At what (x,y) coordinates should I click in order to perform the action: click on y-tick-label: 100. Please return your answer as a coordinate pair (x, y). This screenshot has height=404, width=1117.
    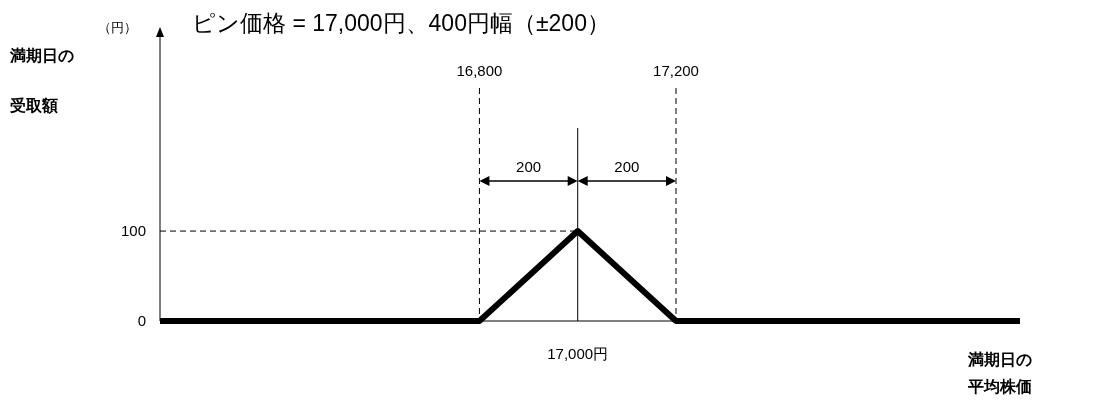
    Looking at the image, I should click on (133, 231).